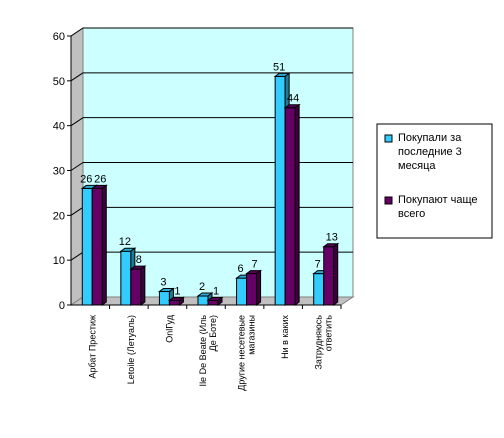 This screenshot has height=438, width=504. I want to click on category-label-line: OnlГуд, so click(169, 328).